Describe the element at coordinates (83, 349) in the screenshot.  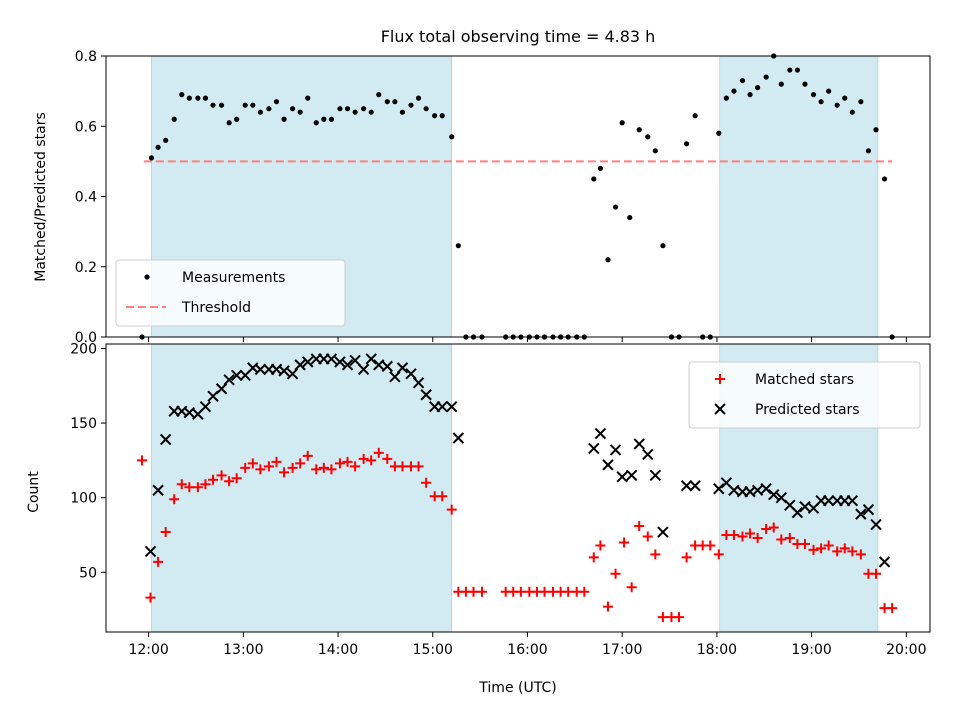
I see `y-tick-label: 200` at that location.